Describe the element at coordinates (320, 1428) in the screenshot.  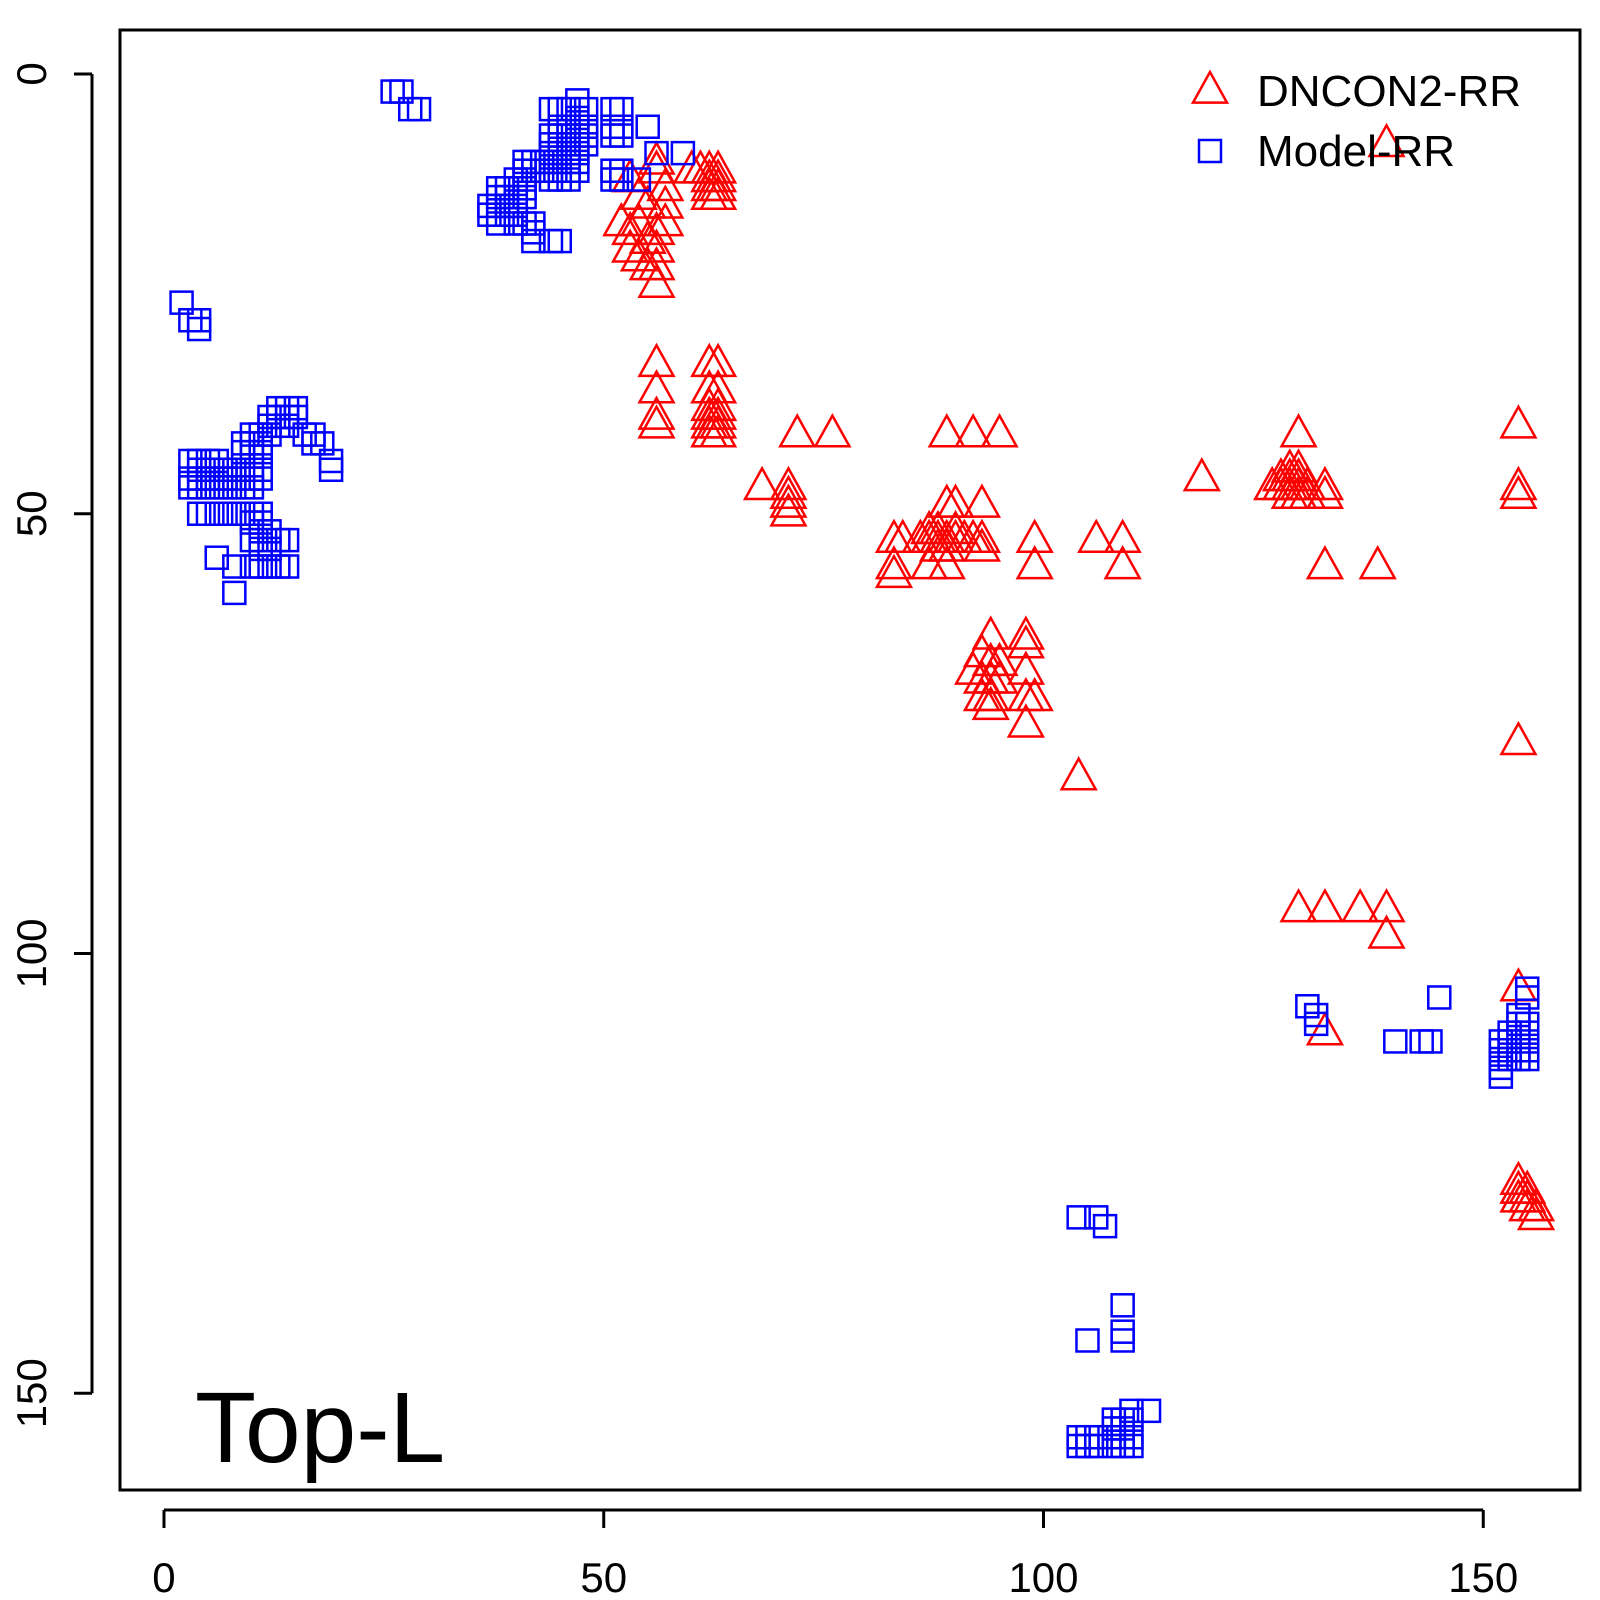
I see `panel-label: Top-L` at that location.